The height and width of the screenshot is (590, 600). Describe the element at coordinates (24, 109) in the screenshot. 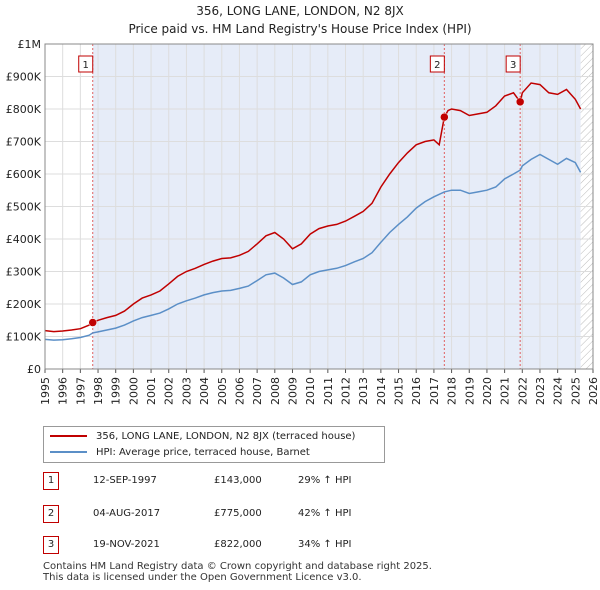

I see `y-tick-label: £800K` at that location.